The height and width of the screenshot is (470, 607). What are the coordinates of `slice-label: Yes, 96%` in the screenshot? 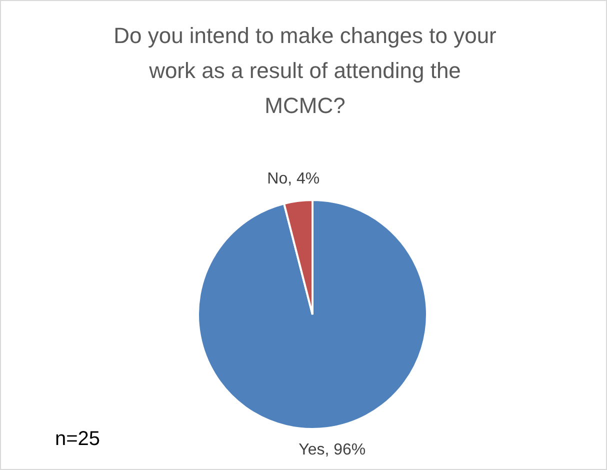 It's located at (332, 449).